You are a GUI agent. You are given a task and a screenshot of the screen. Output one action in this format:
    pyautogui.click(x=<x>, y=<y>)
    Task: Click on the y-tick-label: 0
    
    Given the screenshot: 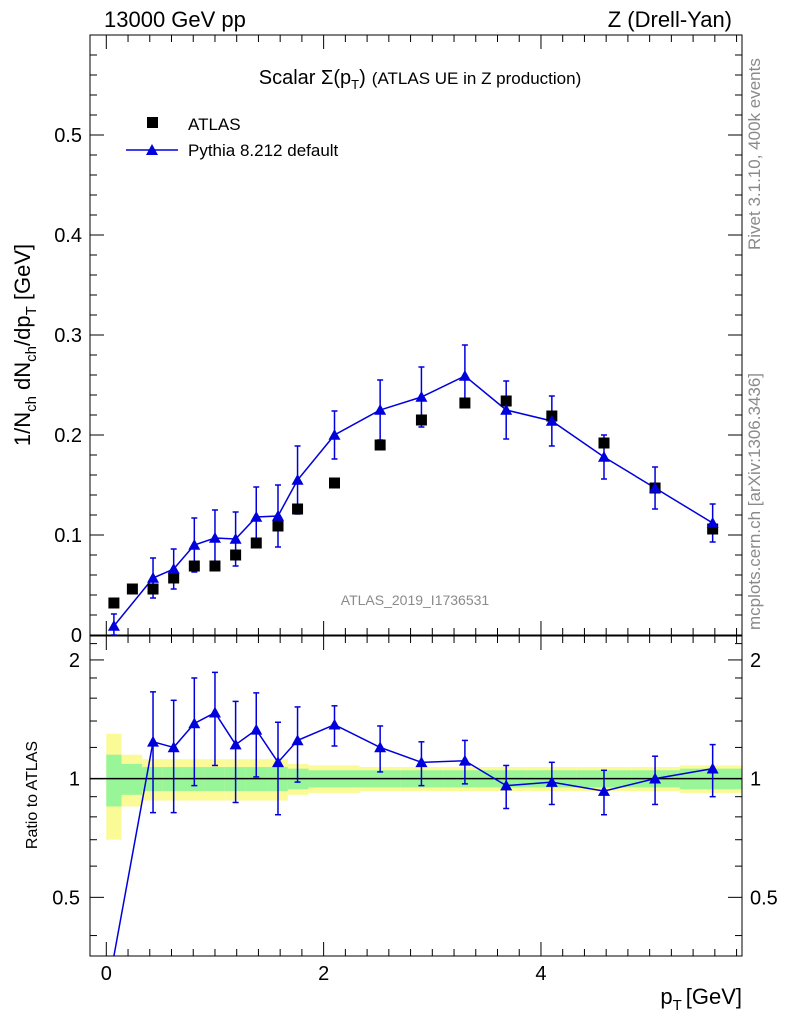 What is the action you would take?
    pyautogui.click(x=76, y=636)
    